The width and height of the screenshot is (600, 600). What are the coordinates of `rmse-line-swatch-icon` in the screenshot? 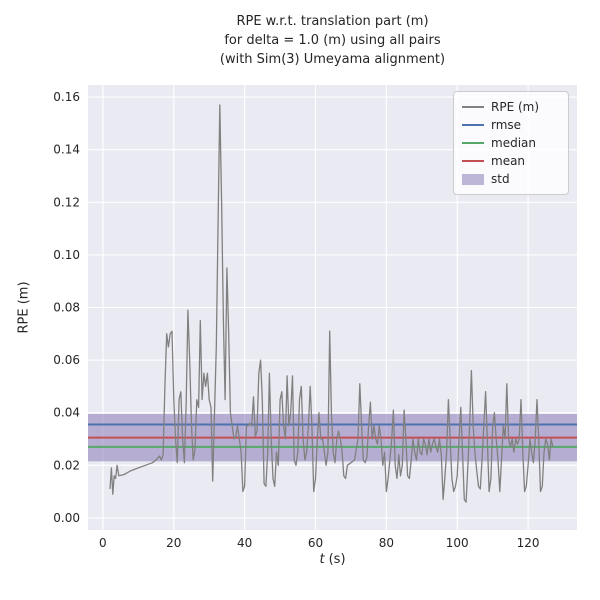 It's located at (473, 125).